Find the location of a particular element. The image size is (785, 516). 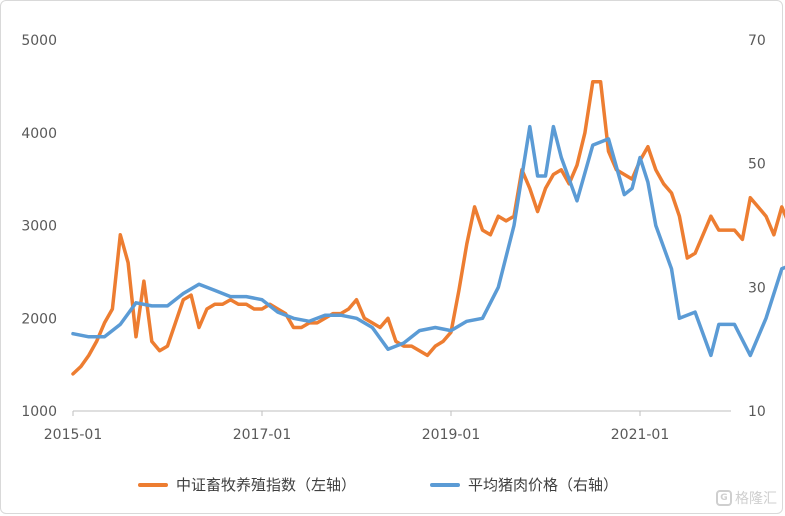

x-tick-label: 2015-01 is located at coordinates (73, 435).